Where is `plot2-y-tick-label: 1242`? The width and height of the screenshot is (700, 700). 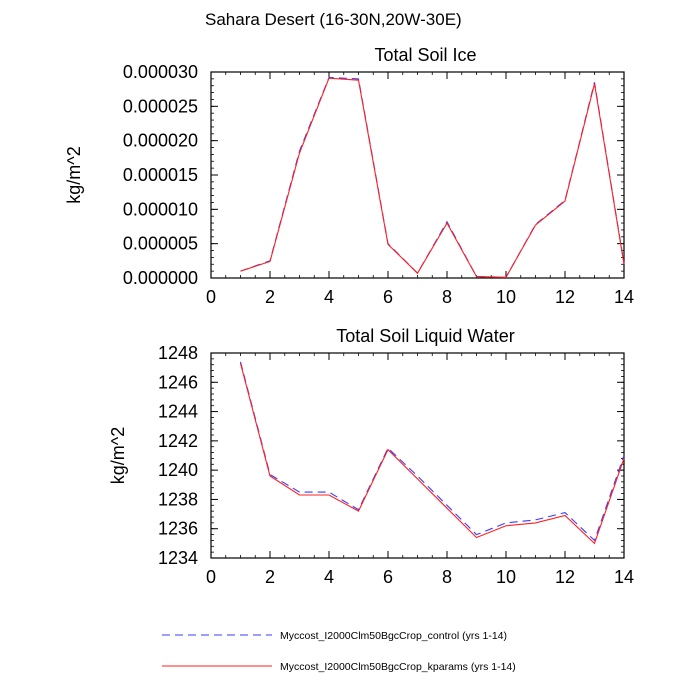
plot2-y-tick-label: 1242 is located at coordinates (178, 441).